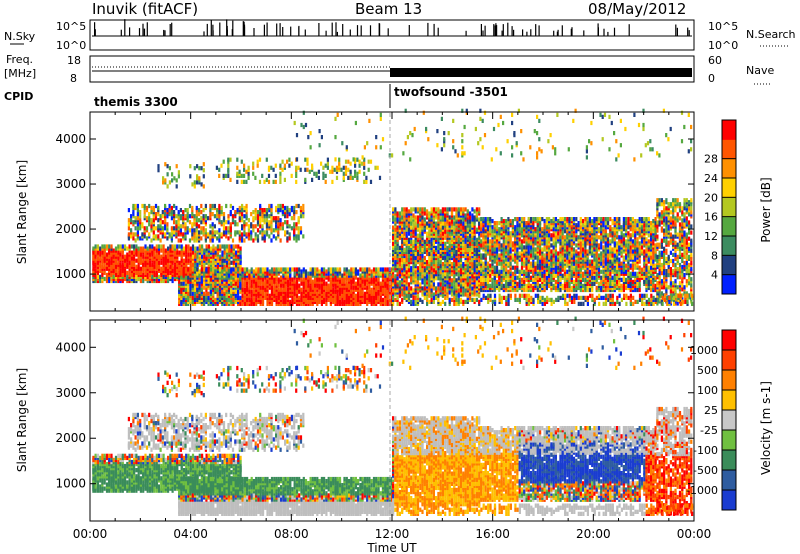 The image size is (800, 554). What do you see at coordinates (723, 45) in the screenshot?
I see `nsearch-tick-bottom: 10^0` at bounding box center [723, 45].